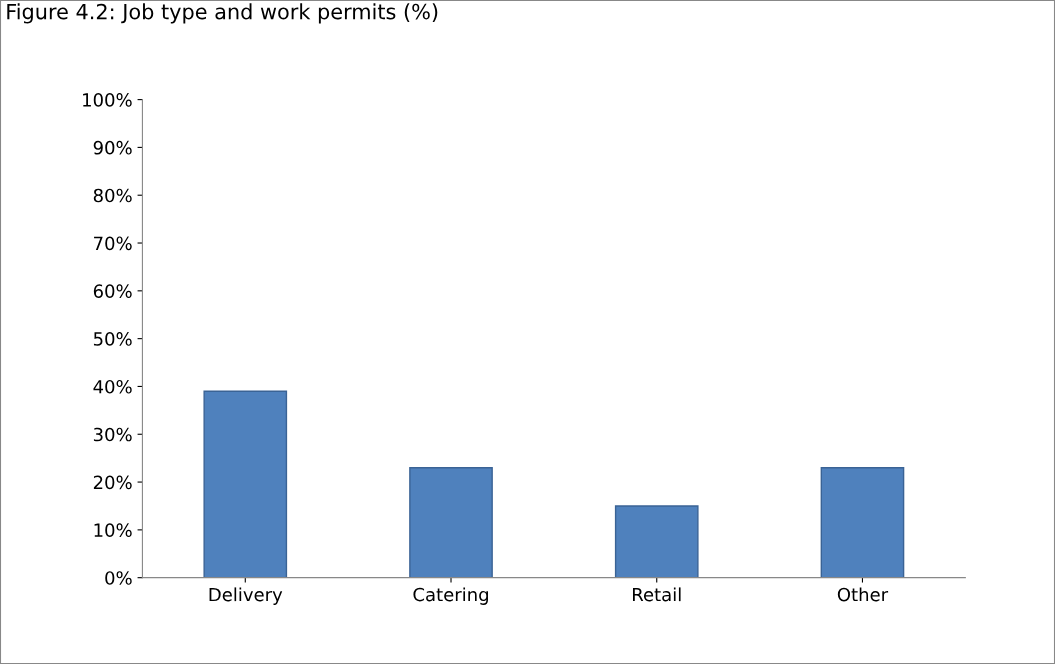  What do you see at coordinates (112, 147) in the screenshot?
I see `y-tick-label: 90%` at bounding box center [112, 147].